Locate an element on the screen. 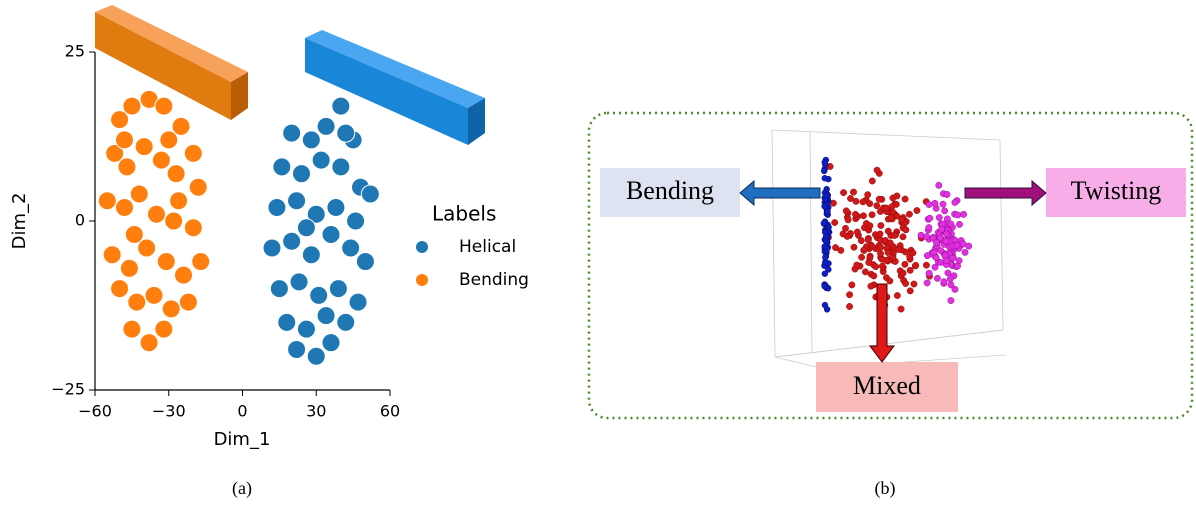  x-axis-label: Dim_1 is located at coordinates (242, 439).